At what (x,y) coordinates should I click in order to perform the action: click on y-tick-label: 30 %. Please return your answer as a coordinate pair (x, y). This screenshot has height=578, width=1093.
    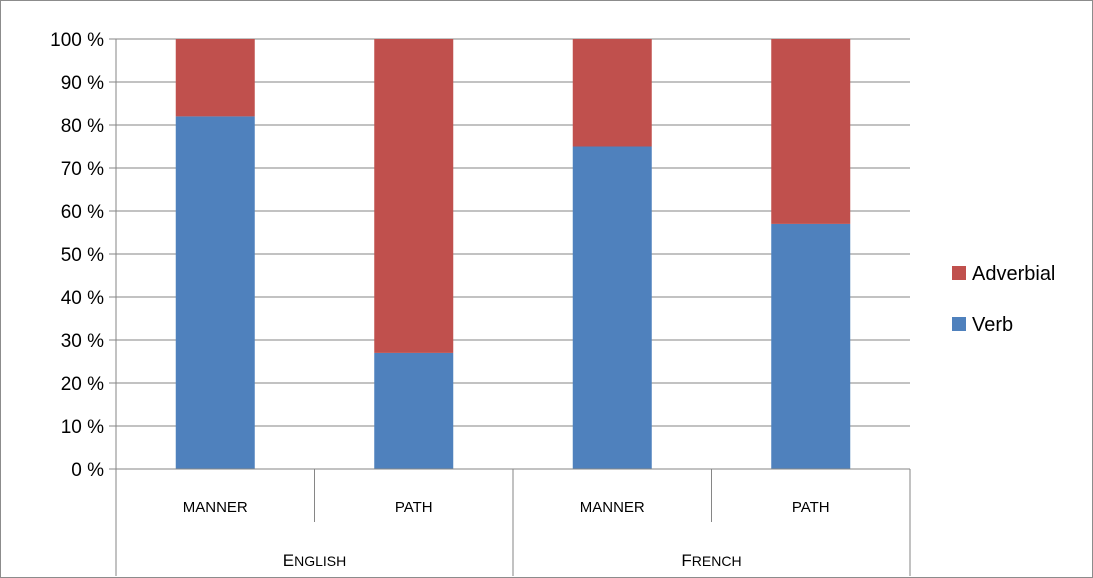
    Looking at the image, I should click on (82, 341).